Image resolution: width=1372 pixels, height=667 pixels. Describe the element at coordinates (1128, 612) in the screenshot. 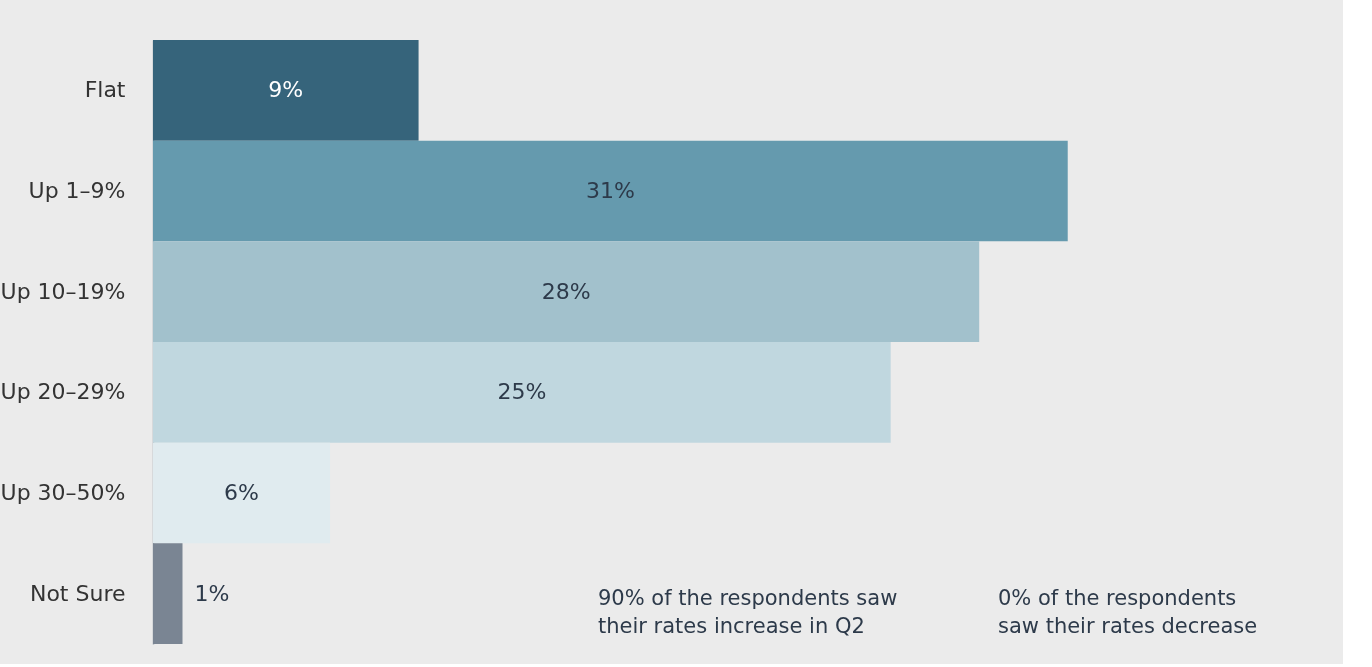

I see `annotation: 0% of the respondents saw their rates decrease` at that location.